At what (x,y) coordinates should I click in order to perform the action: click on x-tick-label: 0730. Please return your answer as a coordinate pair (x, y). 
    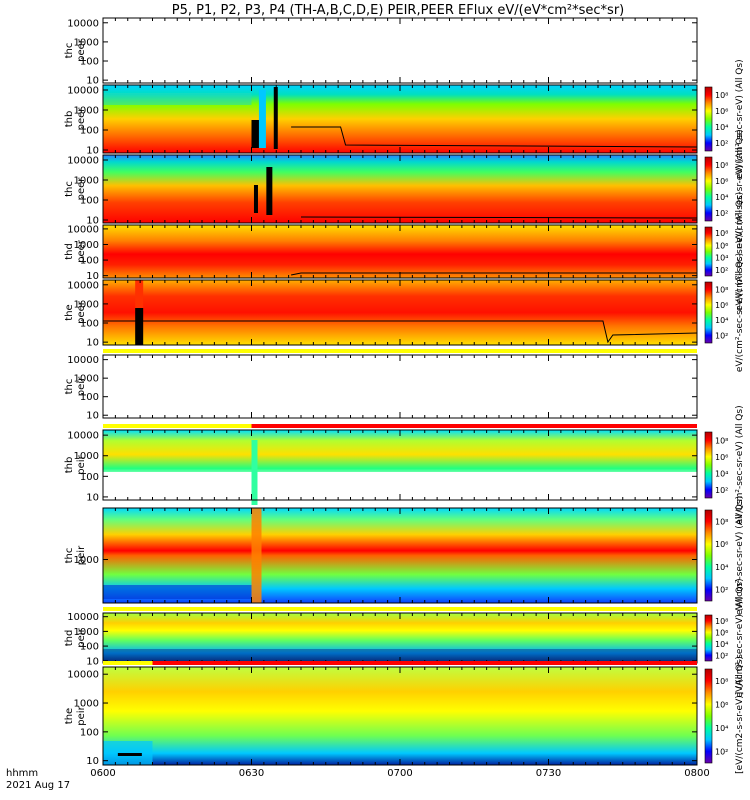
    Looking at the image, I should click on (548, 773).